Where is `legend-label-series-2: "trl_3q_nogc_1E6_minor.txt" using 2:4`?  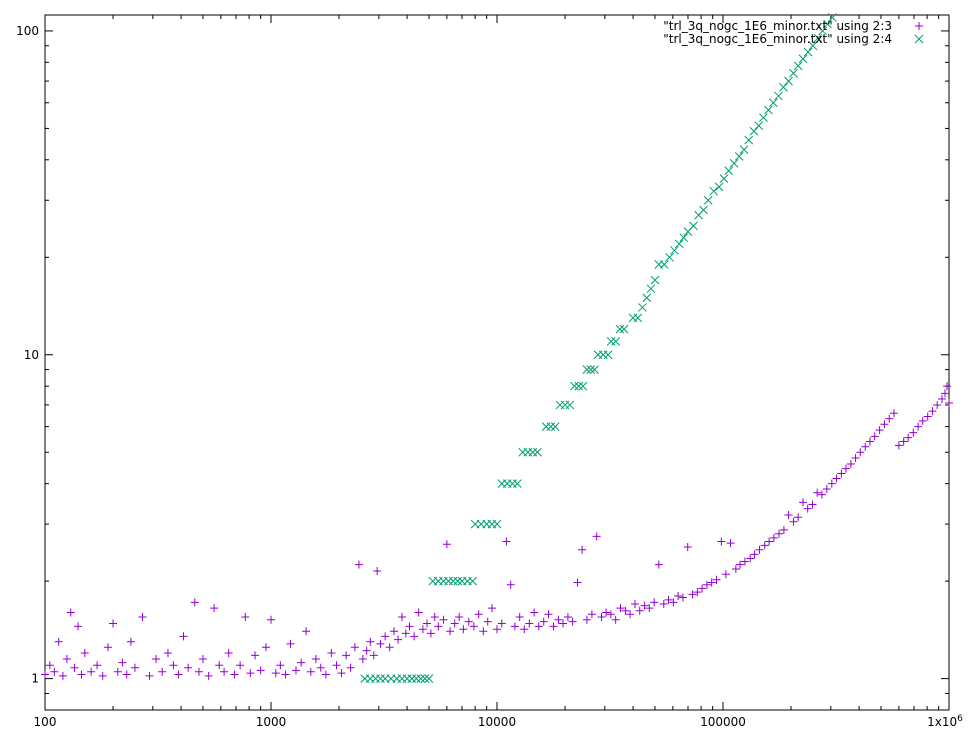
legend-label-series-2: "trl_3q_nogc_1E6_minor.txt" using 2:4 is located at coordinates (777, 39).